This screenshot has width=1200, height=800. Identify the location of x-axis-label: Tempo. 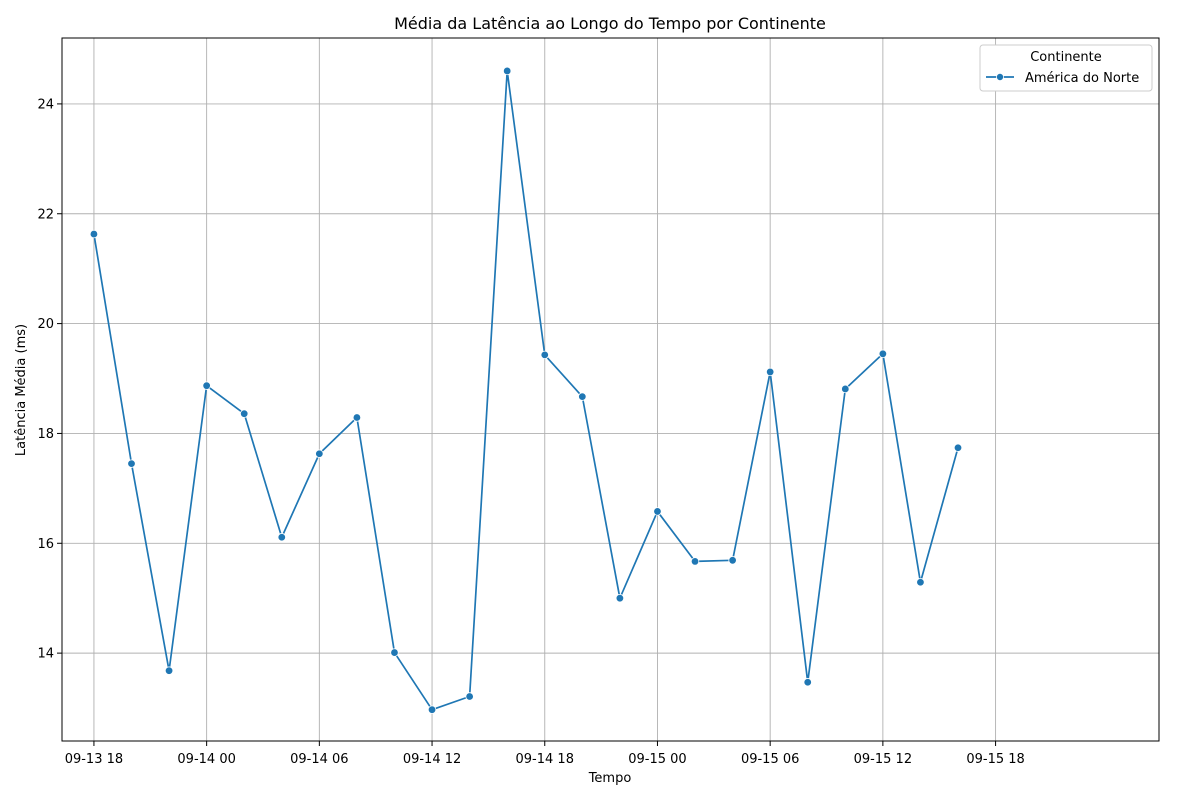
(610, 778).